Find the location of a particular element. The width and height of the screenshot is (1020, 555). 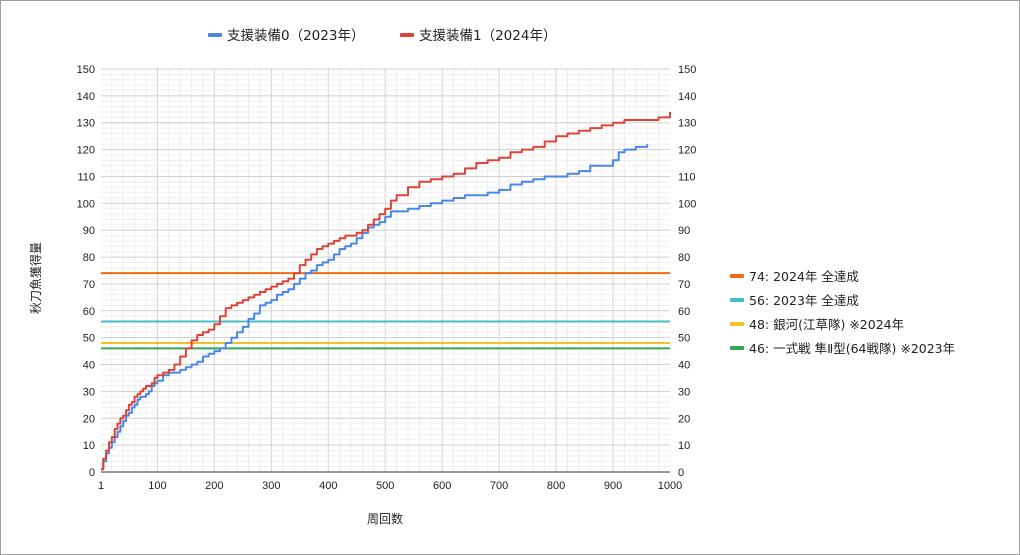

x-tick-label: 800 is located at coordinates (556, 486).